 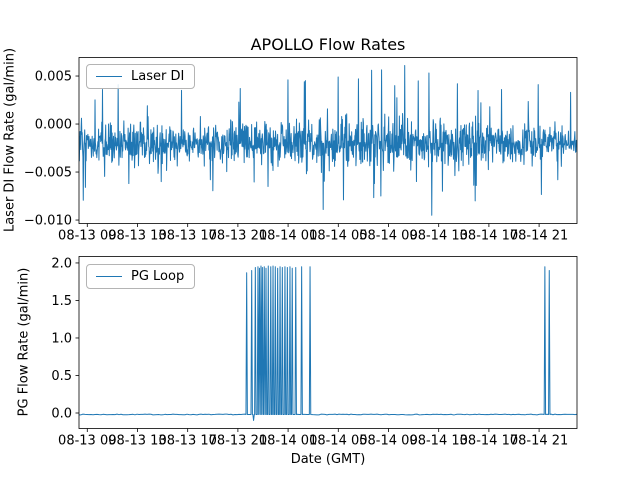 I want to click on laser-y-axis-label: Laser DI Flow Rate (gal/min), so click(x=10, y=140).